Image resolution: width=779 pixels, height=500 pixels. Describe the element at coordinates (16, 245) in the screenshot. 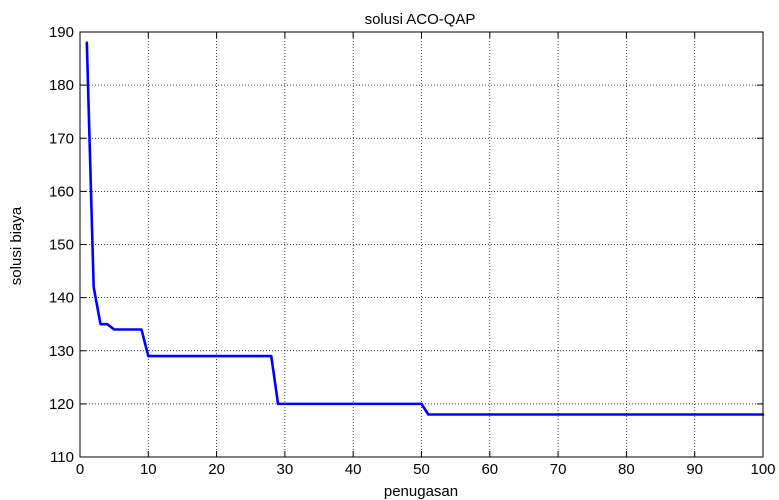

I see `y-axis-label: solusi biaya` at that location.